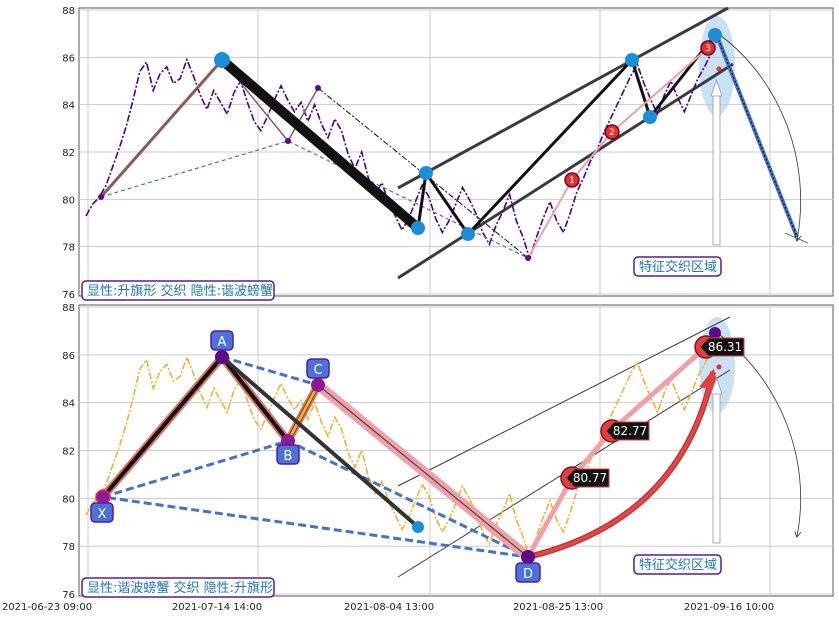 The width and height of the screenshot is (839, 618). What do you see at coordinates (590, 478) in the screenshot?
I see `bottom-value-tag-1-text: 80.77` at bounding box center [590, 478].